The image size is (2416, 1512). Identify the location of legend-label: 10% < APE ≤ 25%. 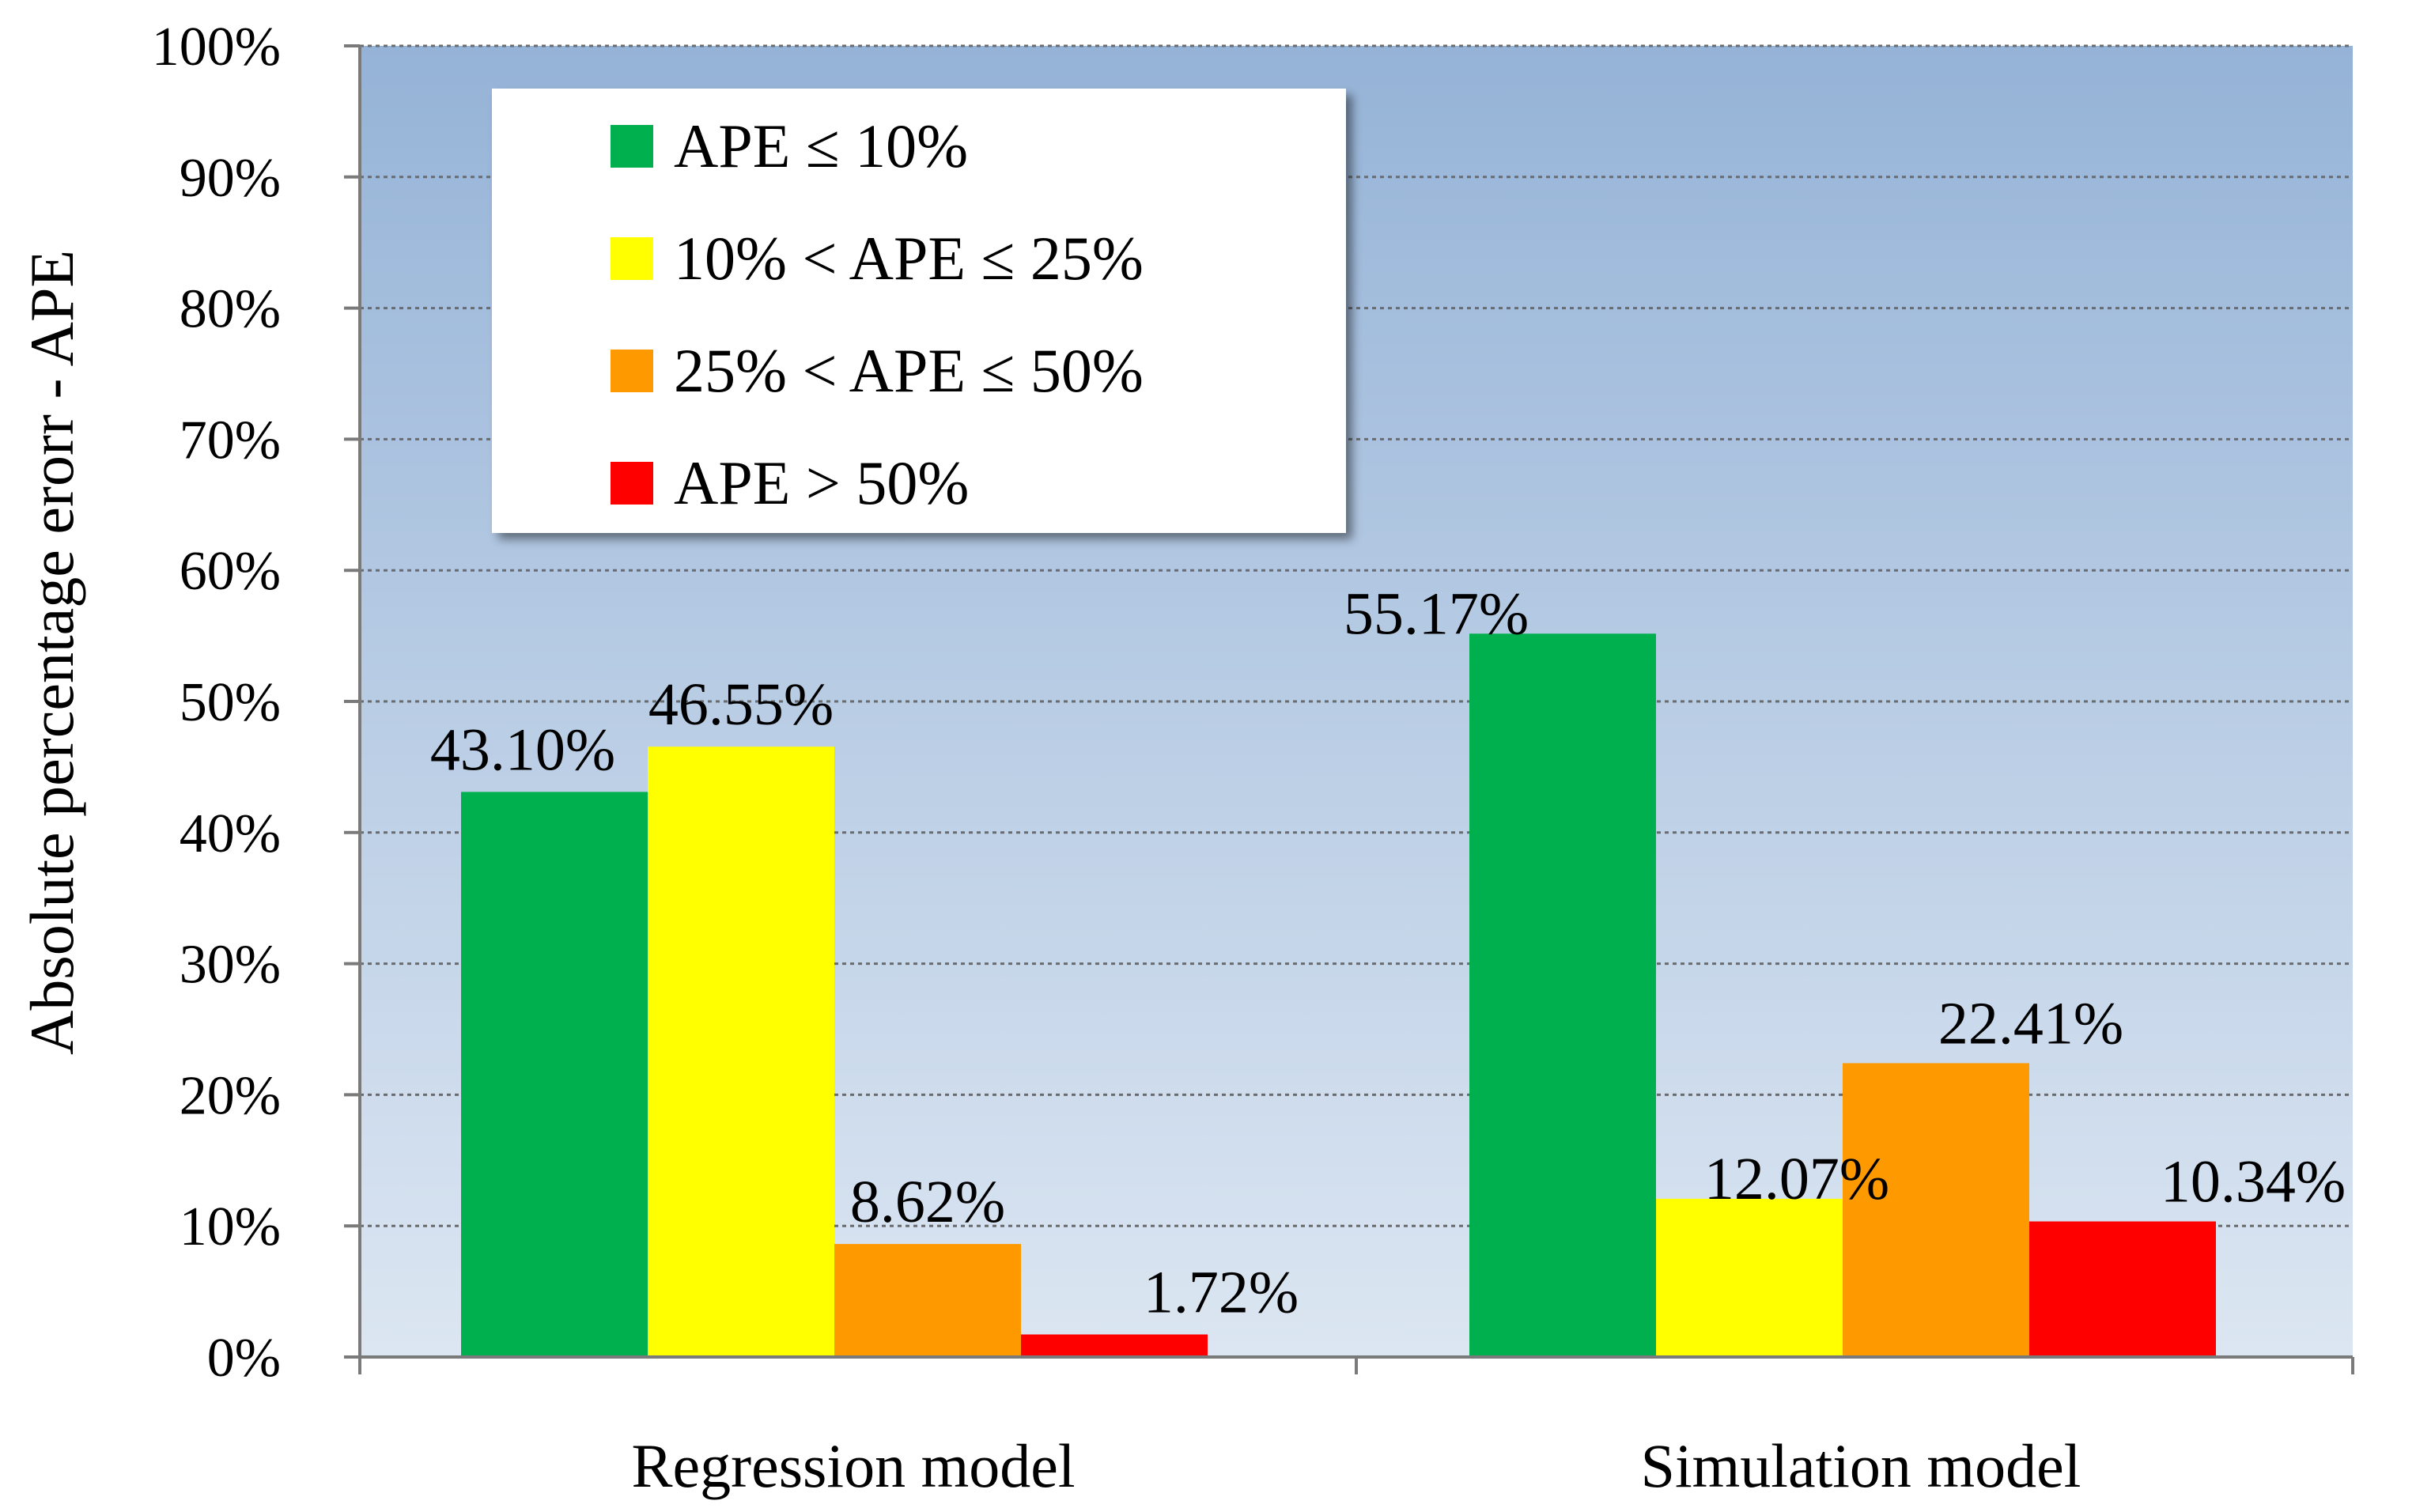
(909, 258).